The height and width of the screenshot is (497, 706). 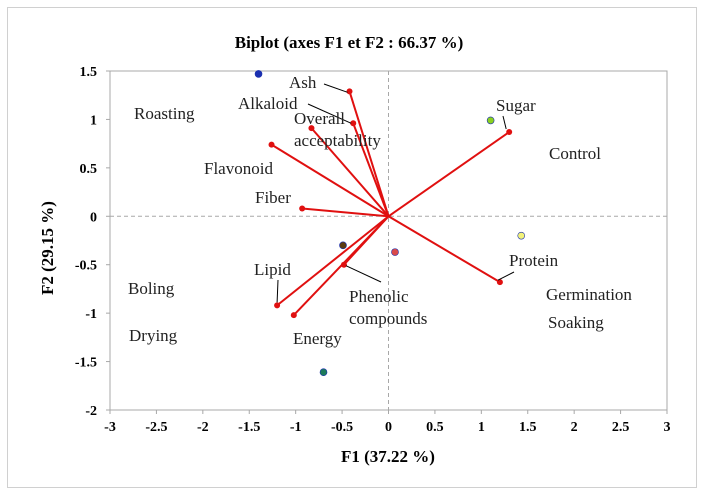 I want to click on x-tick-label: 0, so click(x=388, y=427).